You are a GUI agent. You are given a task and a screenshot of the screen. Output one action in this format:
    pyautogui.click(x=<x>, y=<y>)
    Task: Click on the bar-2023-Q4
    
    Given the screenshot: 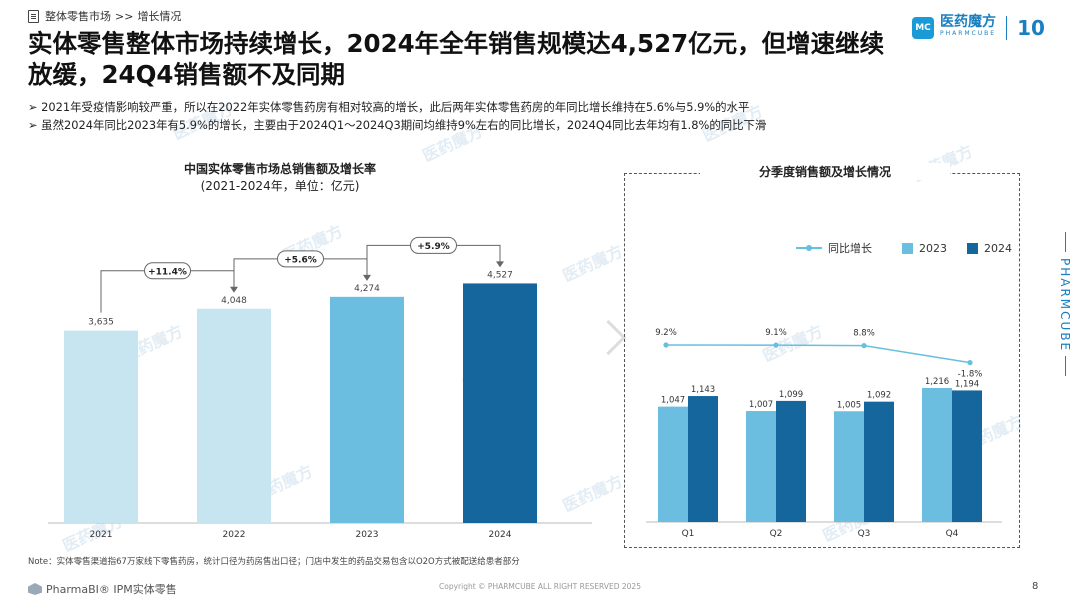 What is the action you would take?
    pyautogui.click(x=937, y=455)
    